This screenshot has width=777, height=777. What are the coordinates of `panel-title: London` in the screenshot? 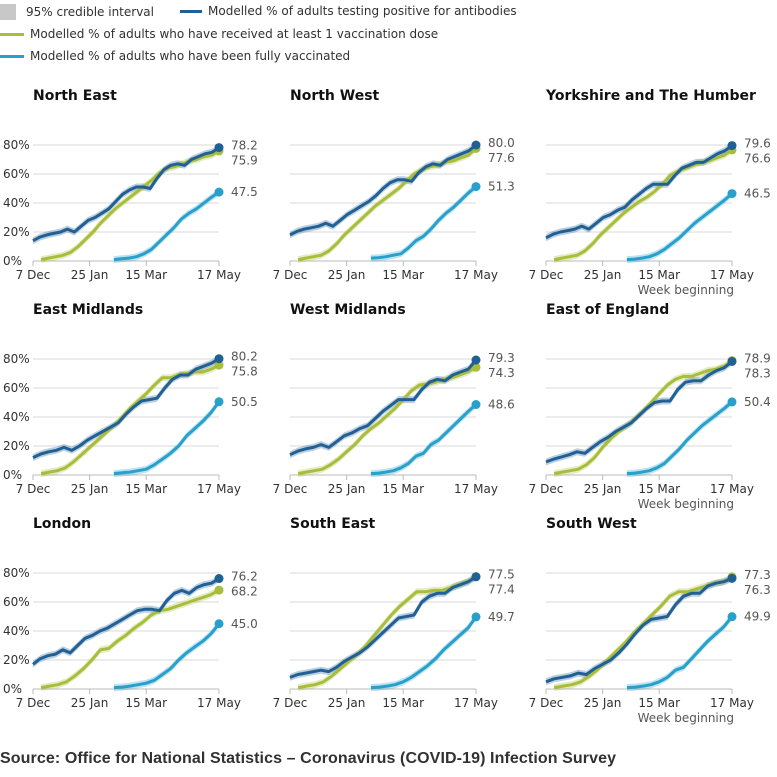 It's located at (62, 524).